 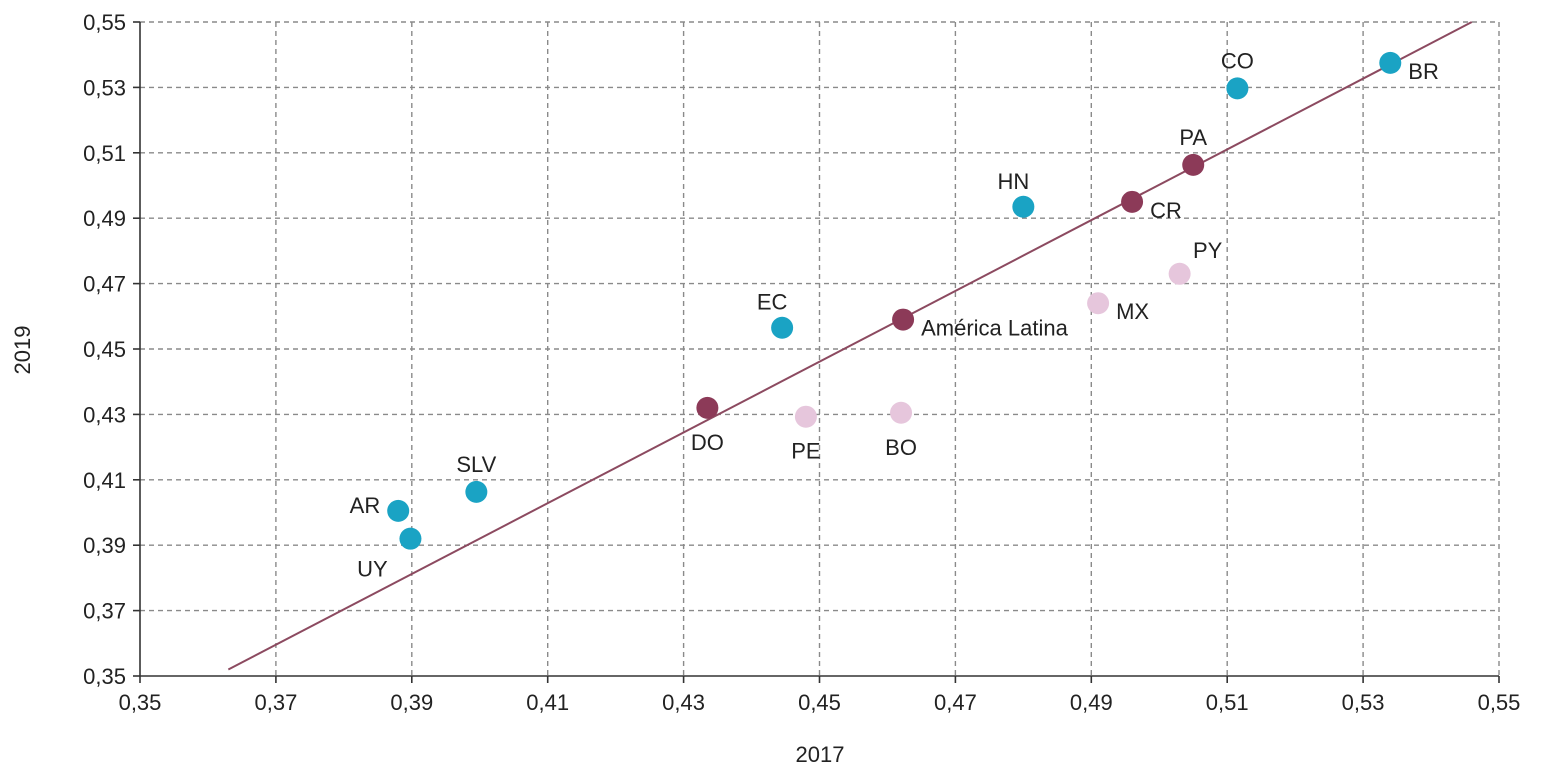 What do you see at coordinates (1237, 60) in the screenshot?
I see `point-label: CO` at bounding box center [1237, 60].